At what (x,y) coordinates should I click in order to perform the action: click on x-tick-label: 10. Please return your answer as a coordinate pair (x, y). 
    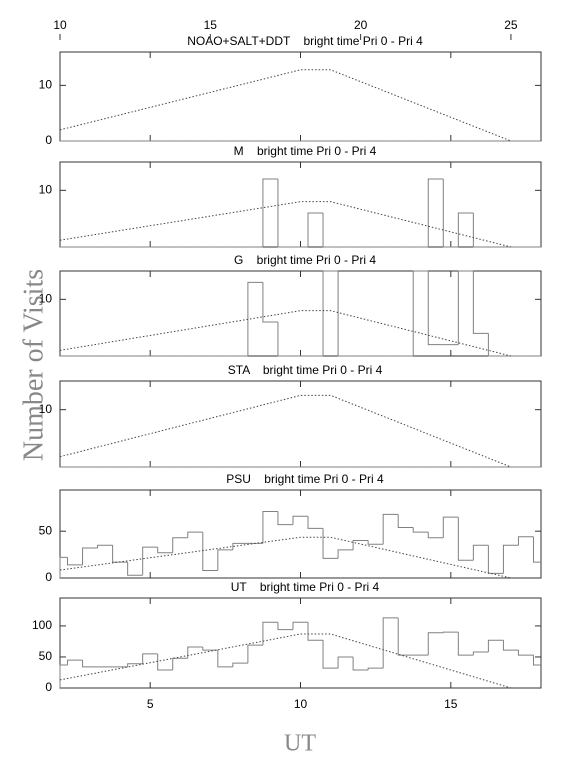
    Looking at the image, I should click on (301, 704).